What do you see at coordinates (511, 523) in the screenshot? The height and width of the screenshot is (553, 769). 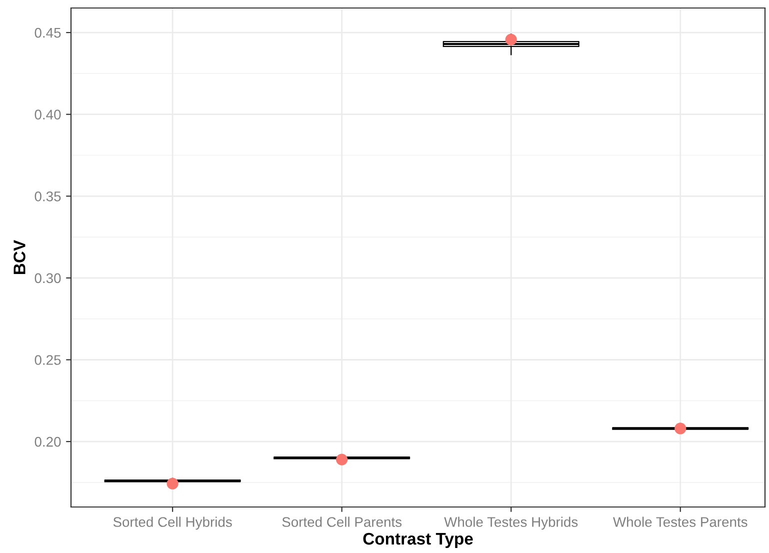 I see `x-tick-label: Whole Testes Hybrids` at bounding box center [511, 523].